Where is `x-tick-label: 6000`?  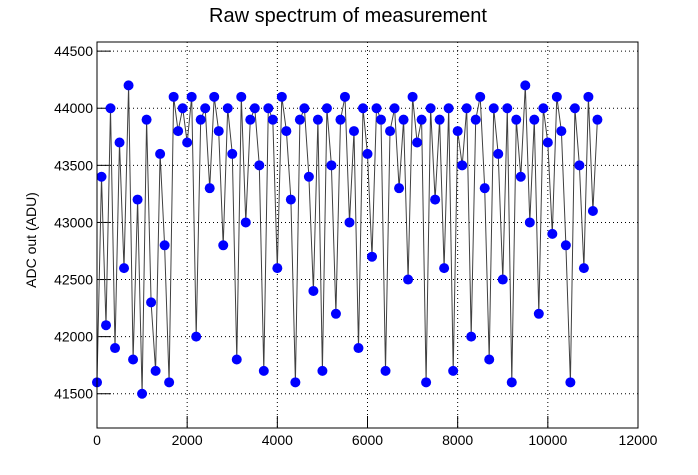 x-tick-label: 6000 is located at coordinates (367, 440).